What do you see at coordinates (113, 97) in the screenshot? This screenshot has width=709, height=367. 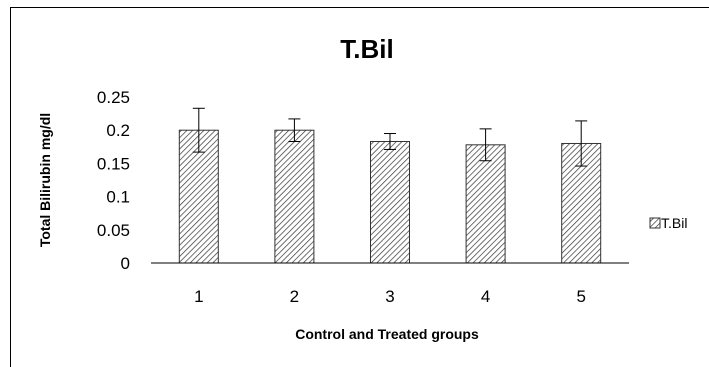 I see `y-tick-label: 0.25` at bounding box center [113, 97].